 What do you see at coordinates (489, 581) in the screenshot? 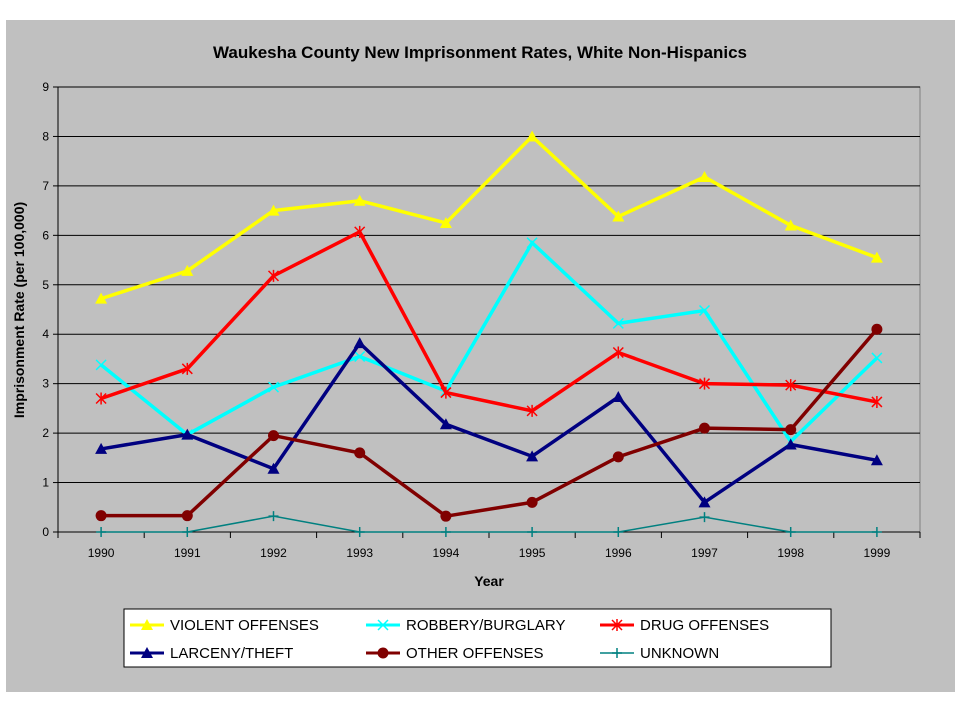
I see `x-axis-title: Year` at bounding box center [489, 581].